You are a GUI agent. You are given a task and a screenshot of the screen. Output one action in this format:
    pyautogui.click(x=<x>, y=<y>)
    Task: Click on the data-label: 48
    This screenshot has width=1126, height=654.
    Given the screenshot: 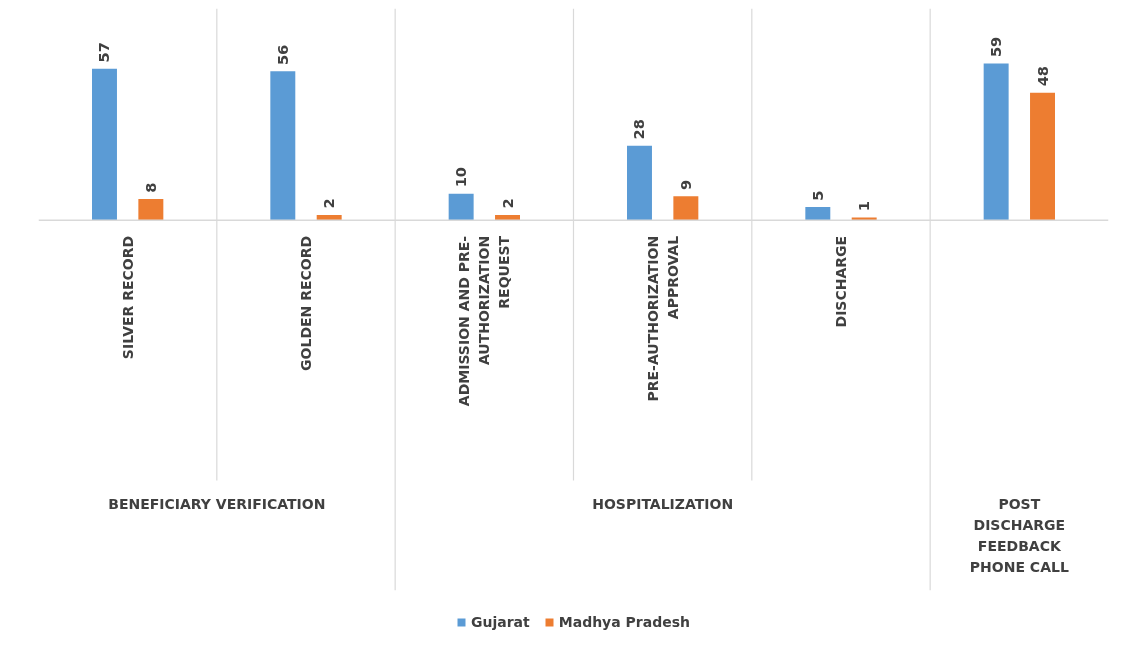 What is the action you would take?
    pyautogui.click(x=1042, y=76)
    